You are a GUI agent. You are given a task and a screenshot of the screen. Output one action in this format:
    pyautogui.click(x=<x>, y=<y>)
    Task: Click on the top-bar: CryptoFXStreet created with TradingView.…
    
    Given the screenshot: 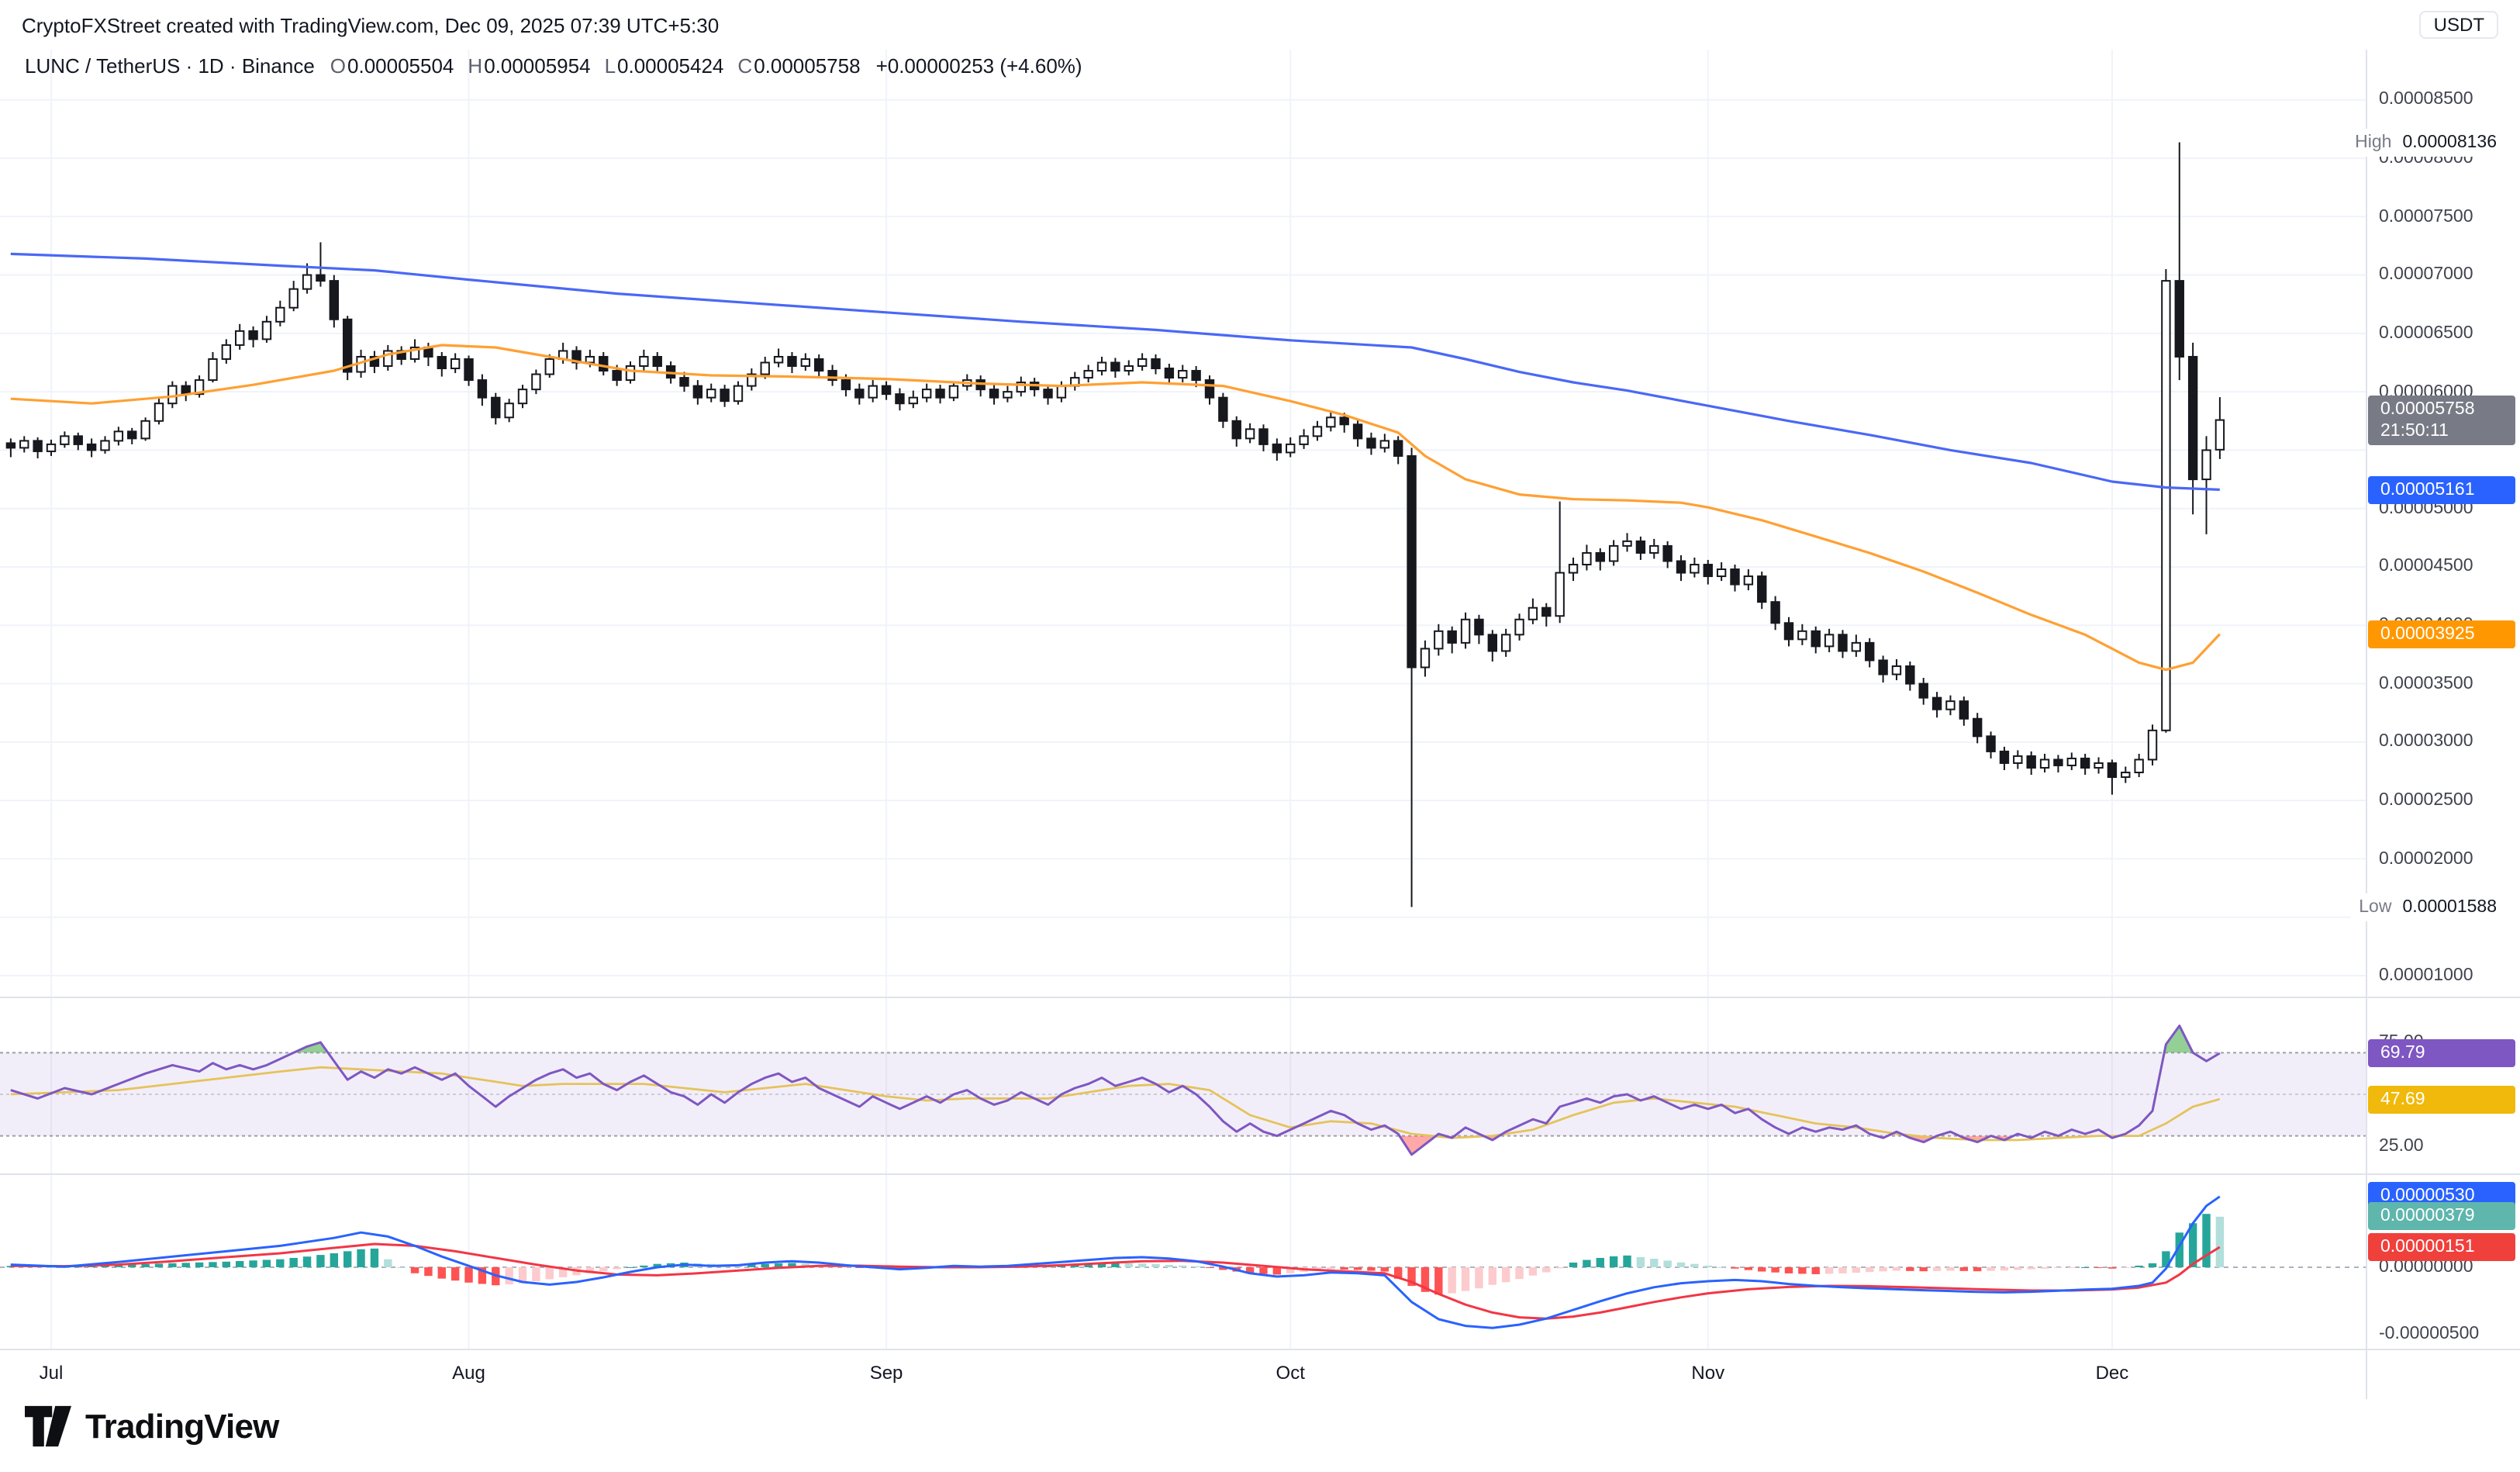 What is the action you would take?
    pyautogui.click(x=1260, y=25)
    